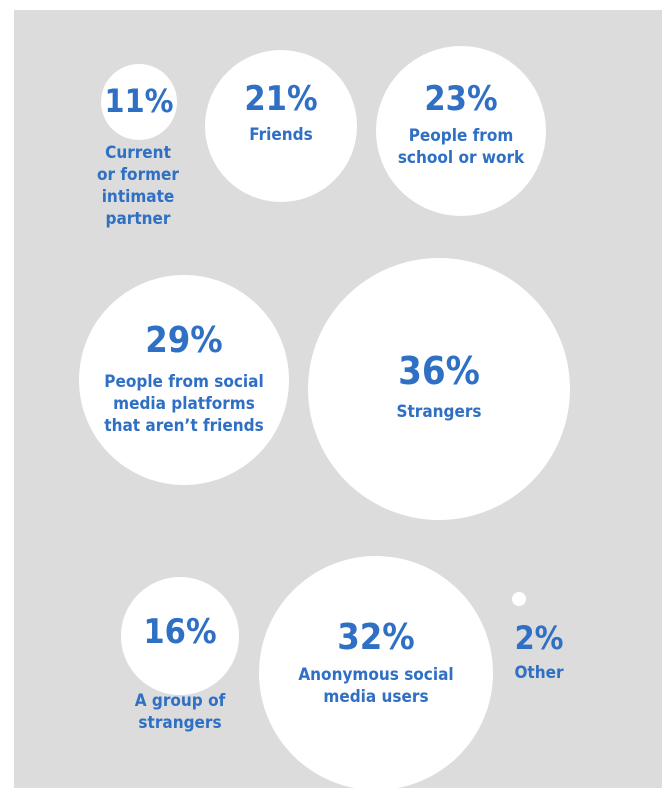  I want to click on value-label-social: 29%, so click(184, 340).